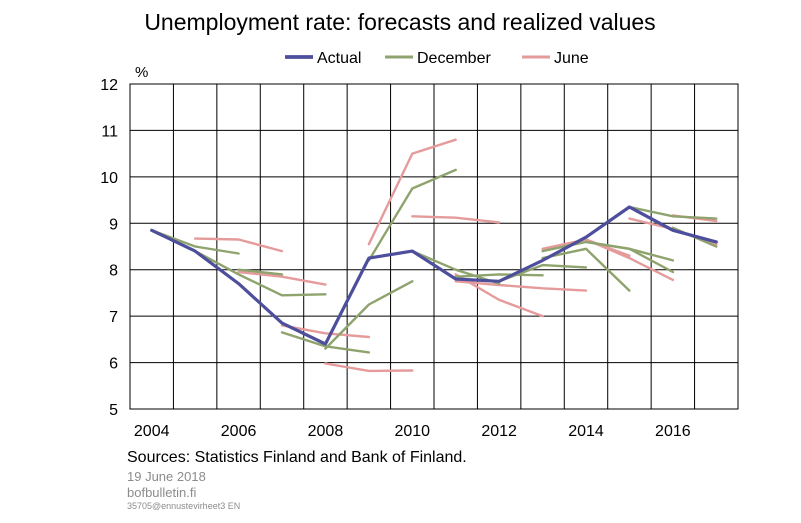  Describe the element at coordinates (326, 431) in the screenshot. I see `x-tick-label: 2008` at that location.